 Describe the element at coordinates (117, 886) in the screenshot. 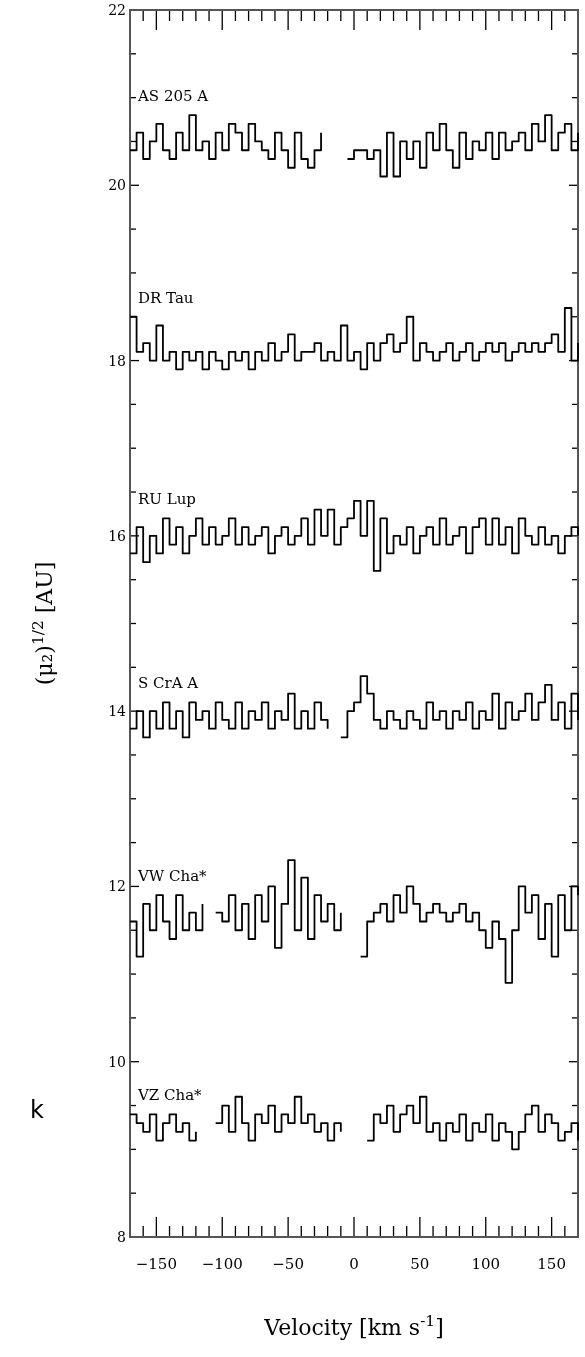

I see `y-tick-label: 12` at that location.